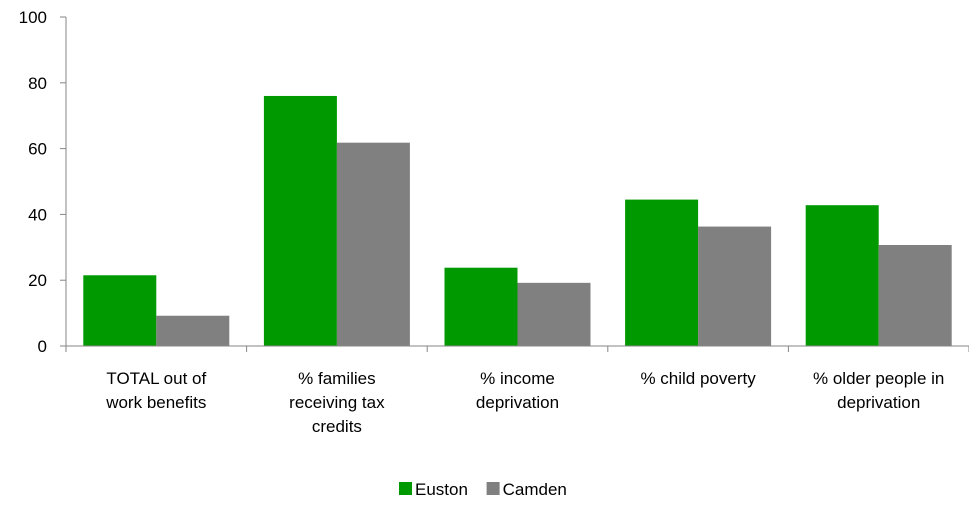 Image resolution: width=969 pixels, height=505 pixels. I want to click on legend-swatch-euston, so click(405, 488).